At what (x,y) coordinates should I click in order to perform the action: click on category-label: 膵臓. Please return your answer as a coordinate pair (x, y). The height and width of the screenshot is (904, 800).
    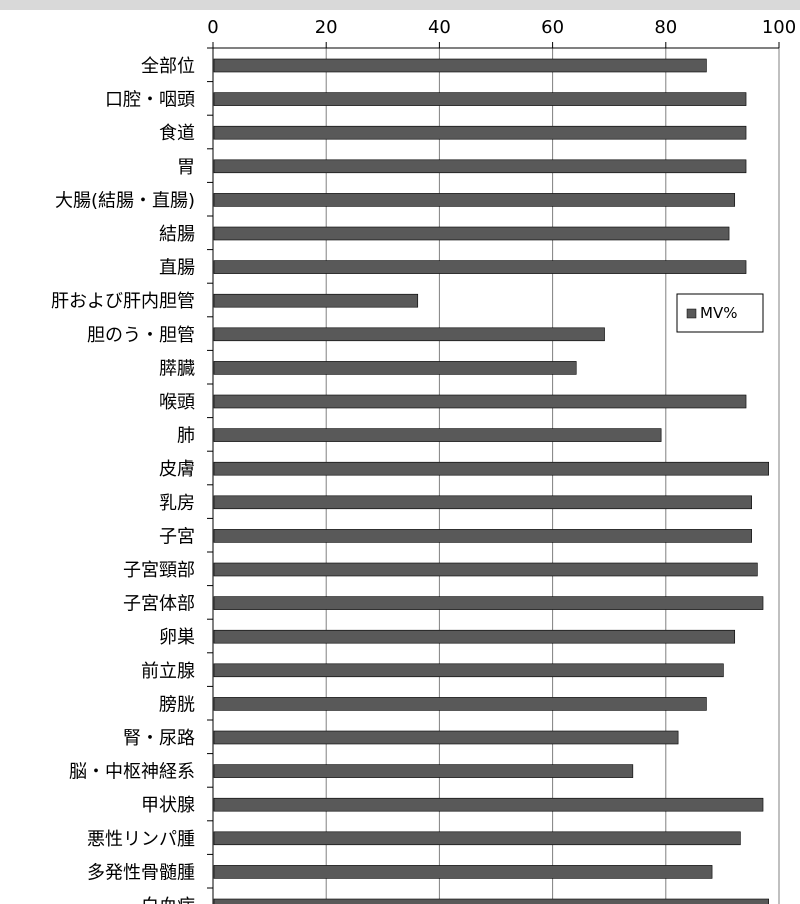
    Looking at the image, I should click on (177, 368).